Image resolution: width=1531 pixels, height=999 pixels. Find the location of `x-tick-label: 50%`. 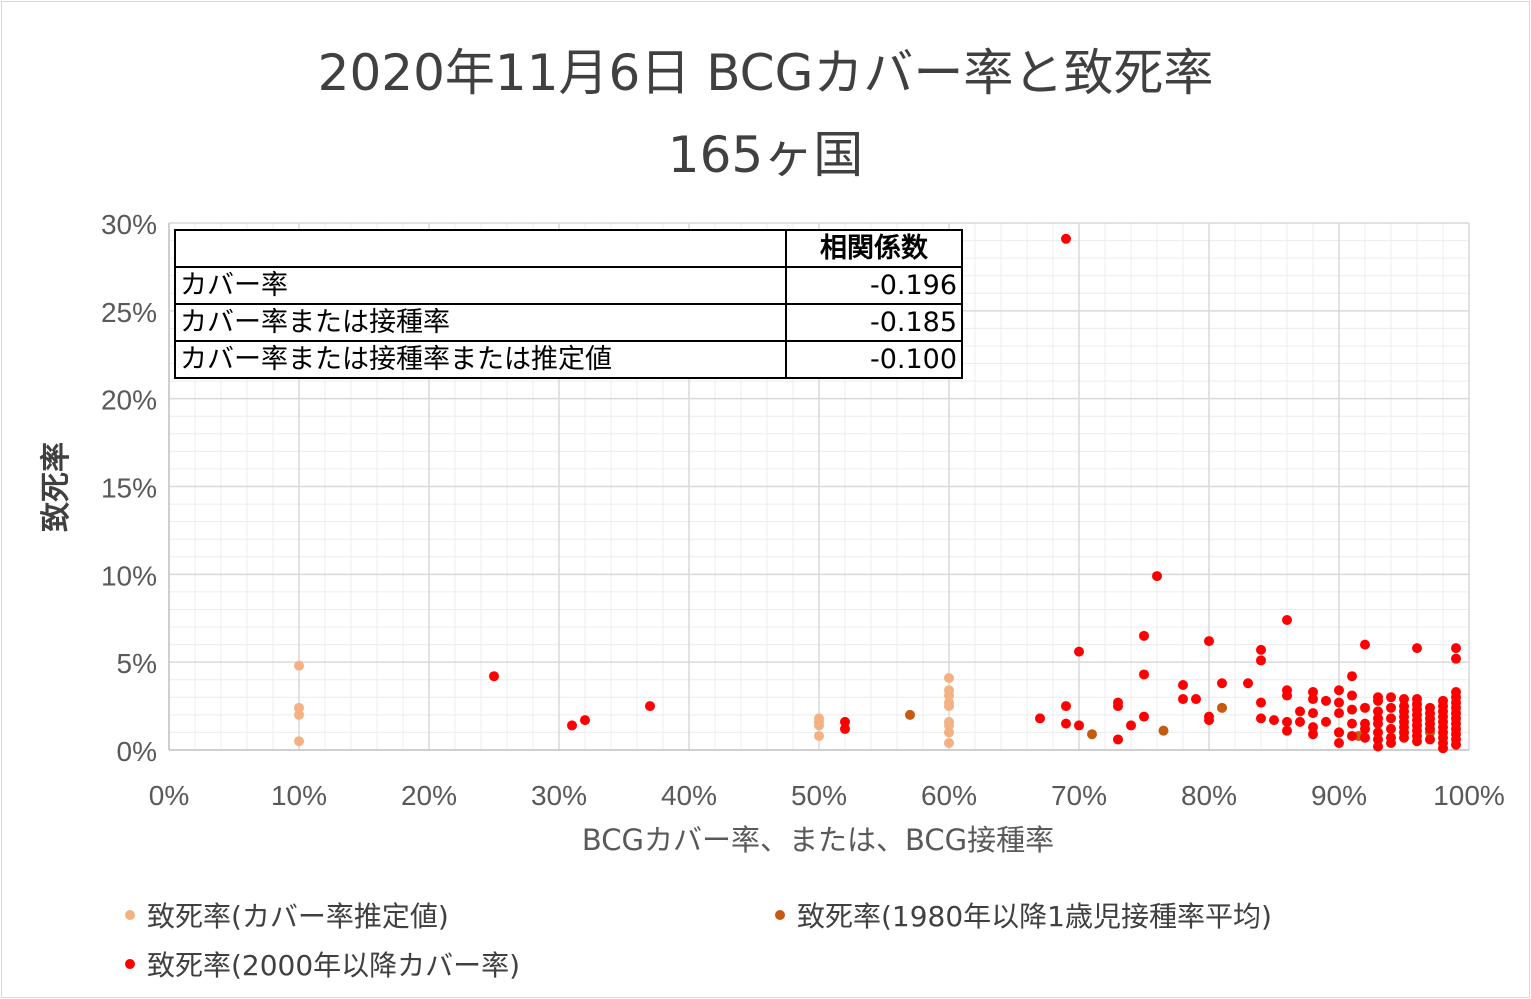

x-tick-label: 50% is located at coordinates (819, 795).